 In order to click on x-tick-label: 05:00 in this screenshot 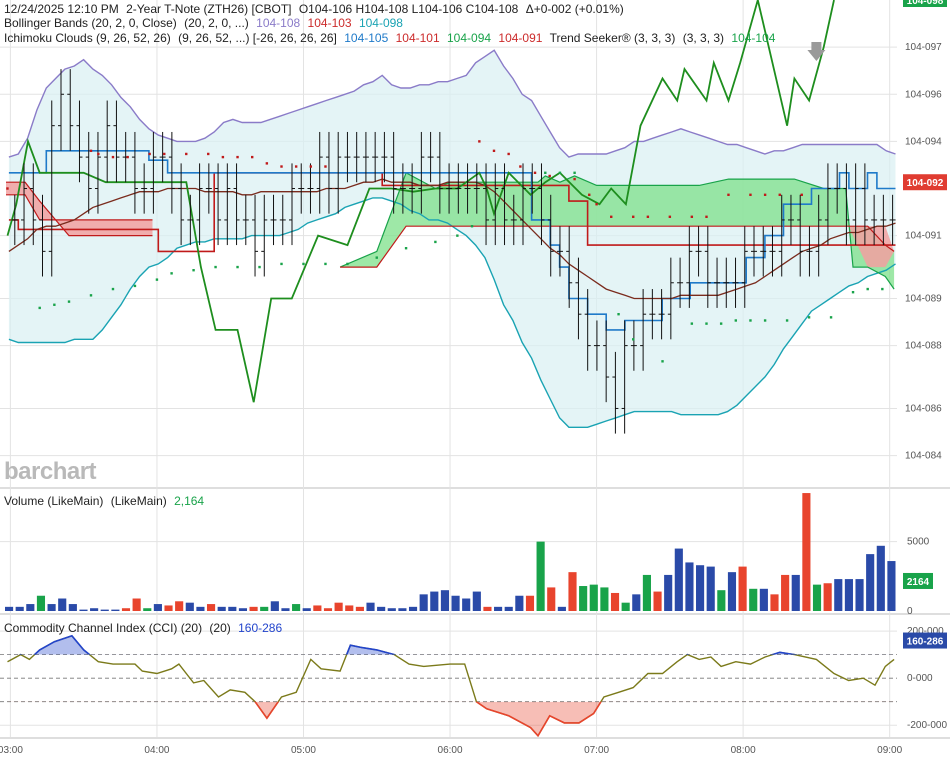, I will do `click(303, 750)`.